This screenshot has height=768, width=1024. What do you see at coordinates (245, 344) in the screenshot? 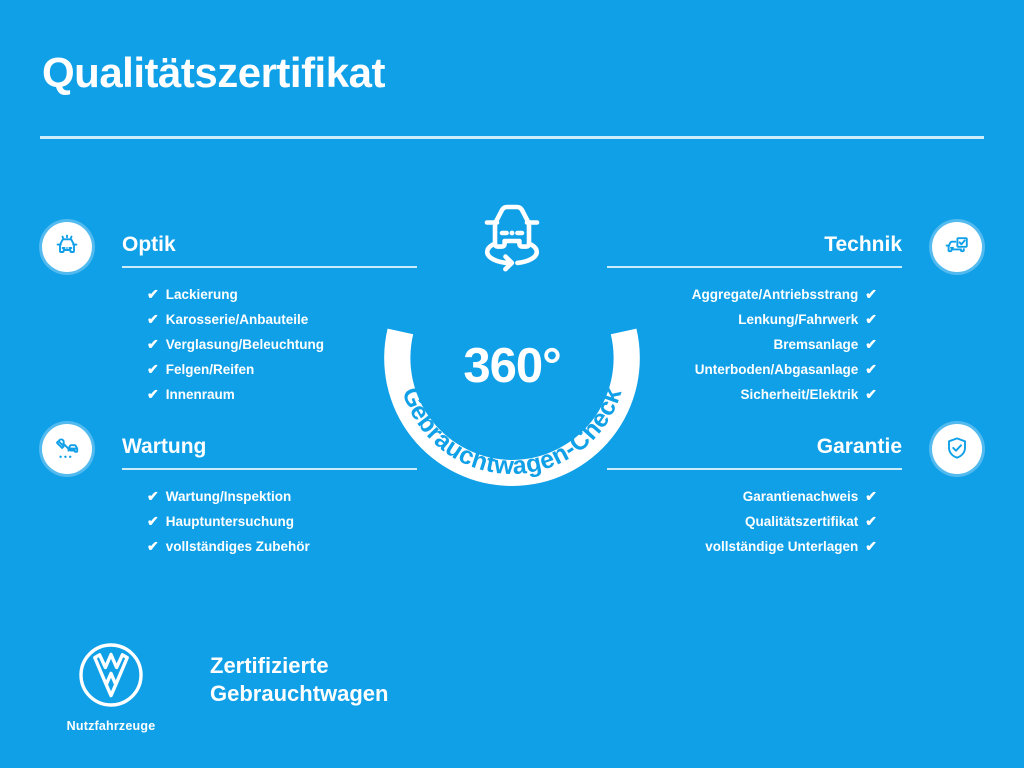
I see `list-item-label: Verglasung/Beleuchtung` at bounding box center [245, 344].